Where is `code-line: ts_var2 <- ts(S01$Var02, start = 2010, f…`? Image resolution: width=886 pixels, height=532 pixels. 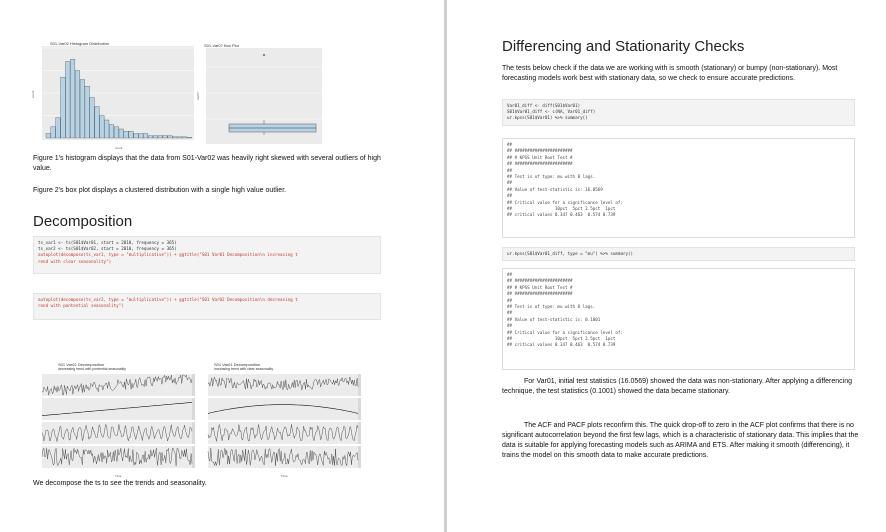 code-line: ts_var2 <- ts(S01$Var02, start = 2010, f… is located at coordinates (107, 249).